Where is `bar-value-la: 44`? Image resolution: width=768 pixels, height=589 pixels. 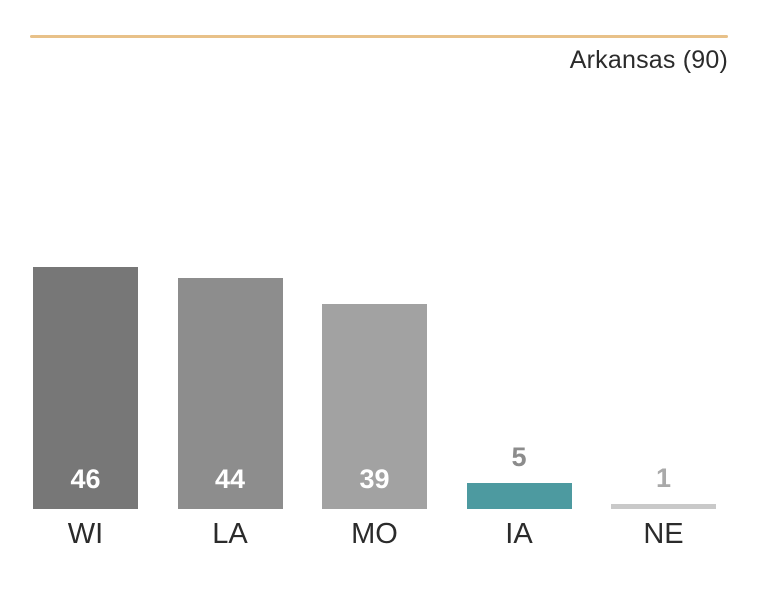 bar-value-la: 44 is located at coordinates (230, 479).